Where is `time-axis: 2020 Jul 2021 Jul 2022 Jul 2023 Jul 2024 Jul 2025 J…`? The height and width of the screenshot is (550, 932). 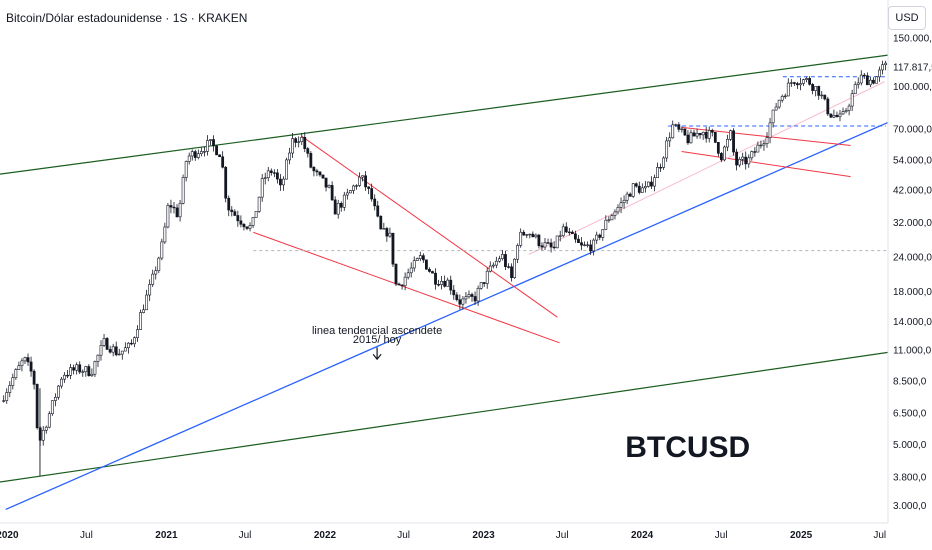
time-axis: 2020 Jul 2021 Jul 2022 Jul 2023 Jul 2024 Jul 2025 J… is located at coordinates (443, 535).